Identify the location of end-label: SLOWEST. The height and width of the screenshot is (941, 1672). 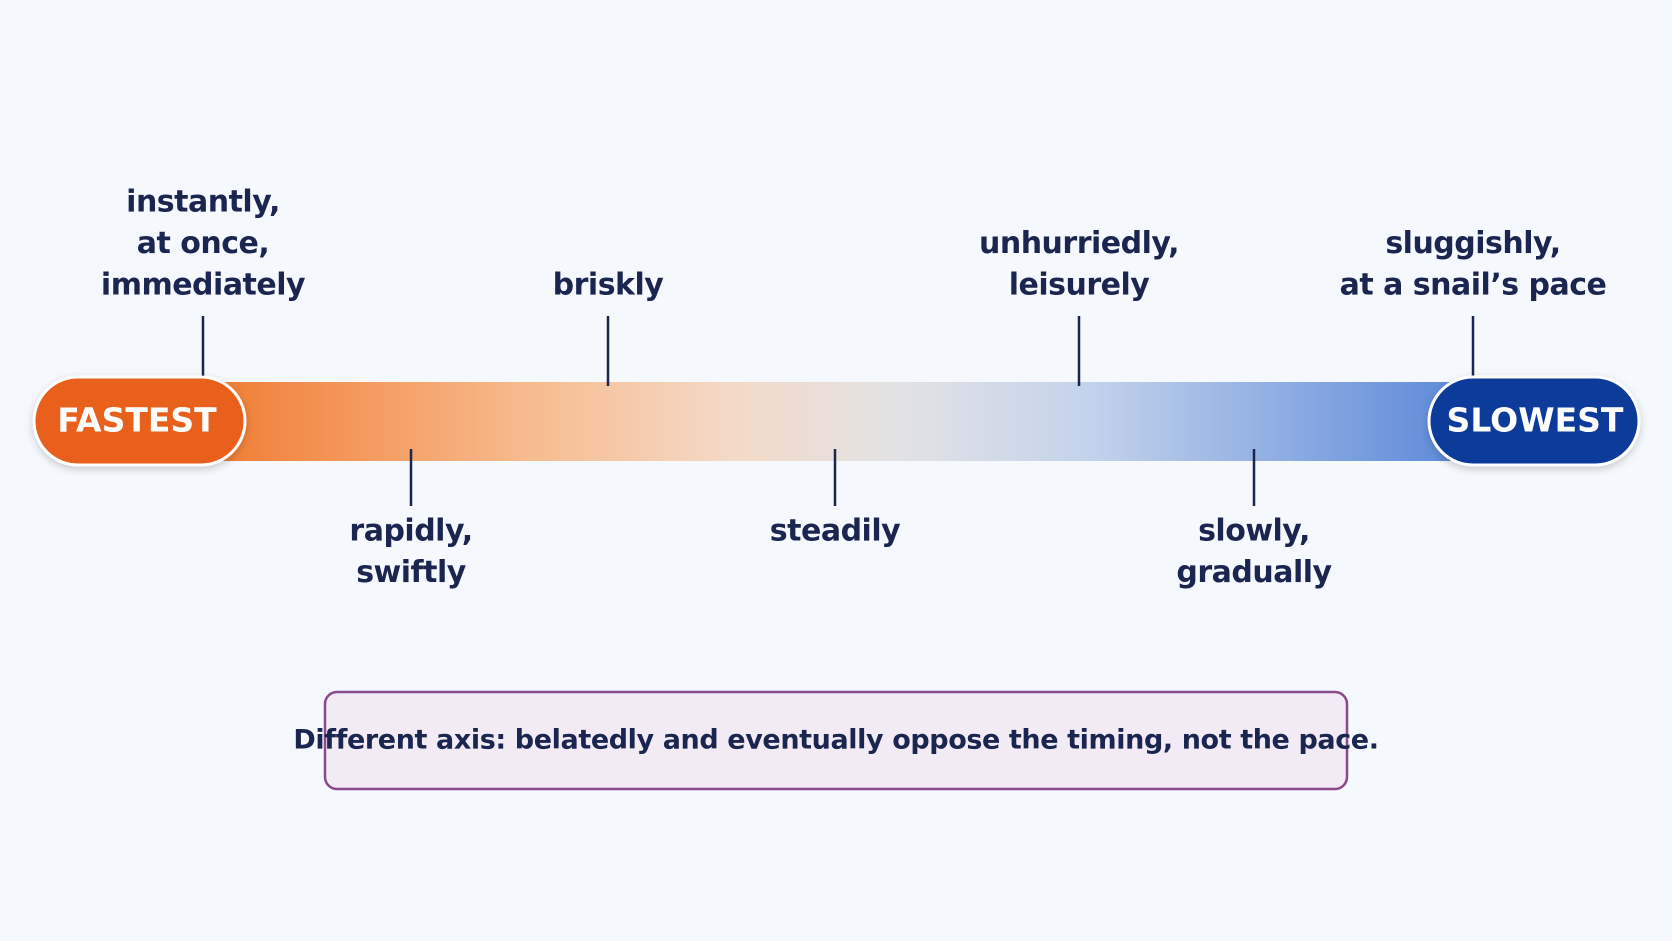
(1535, 420).